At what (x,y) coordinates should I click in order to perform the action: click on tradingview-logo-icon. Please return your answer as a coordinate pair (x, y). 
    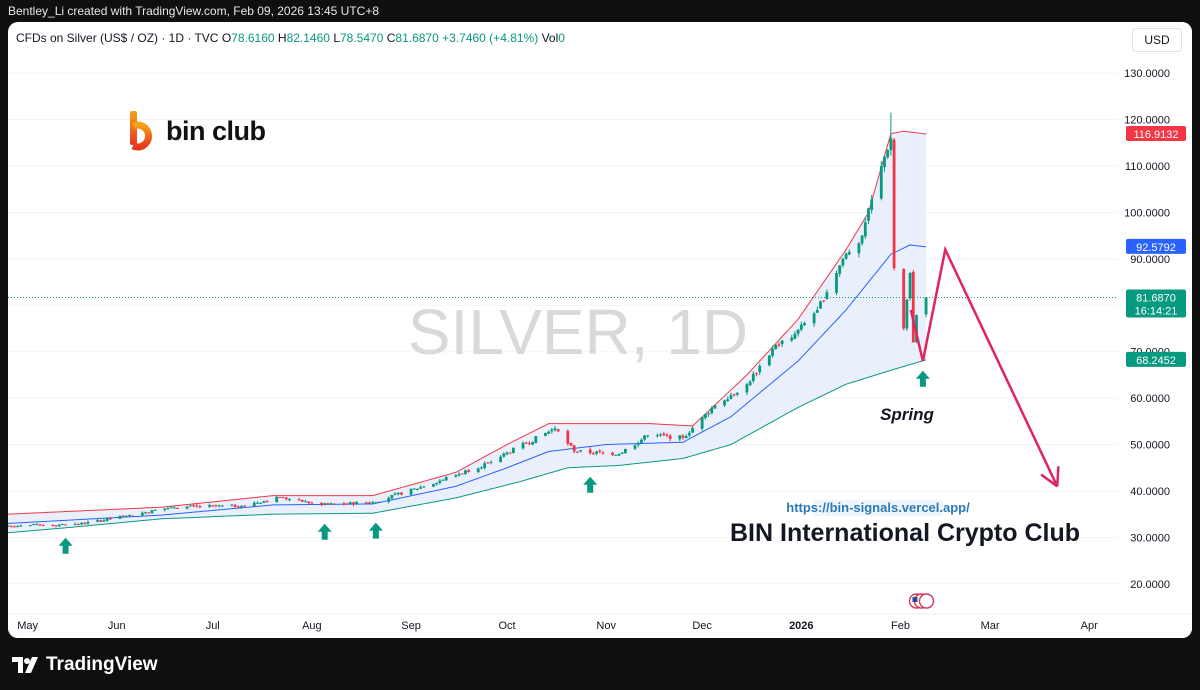
    Looking at the image, I should click on (25, 665).